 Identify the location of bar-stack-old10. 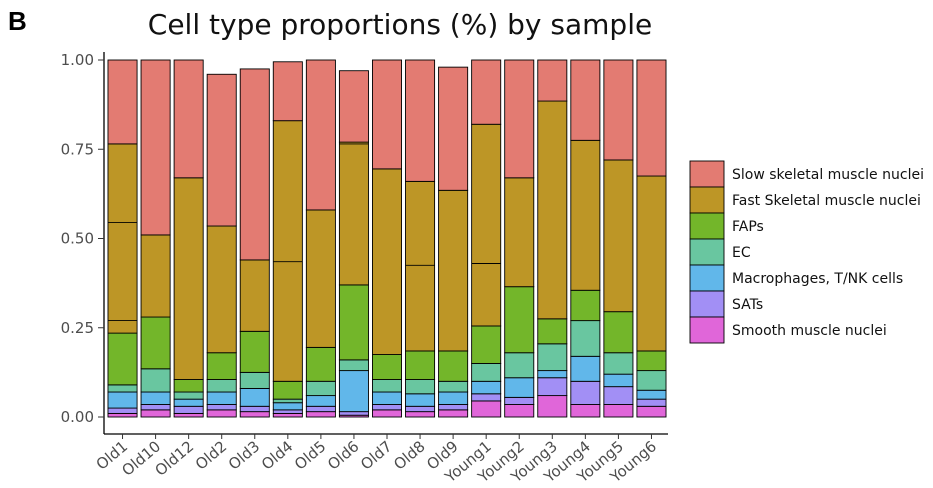
(155, 238).